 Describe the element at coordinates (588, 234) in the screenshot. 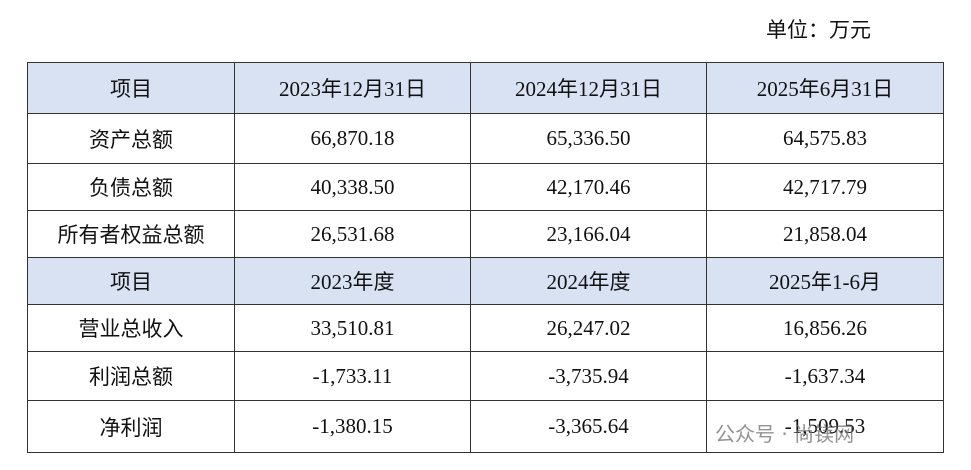

I see `table-cell: 23,166.04` at that location.